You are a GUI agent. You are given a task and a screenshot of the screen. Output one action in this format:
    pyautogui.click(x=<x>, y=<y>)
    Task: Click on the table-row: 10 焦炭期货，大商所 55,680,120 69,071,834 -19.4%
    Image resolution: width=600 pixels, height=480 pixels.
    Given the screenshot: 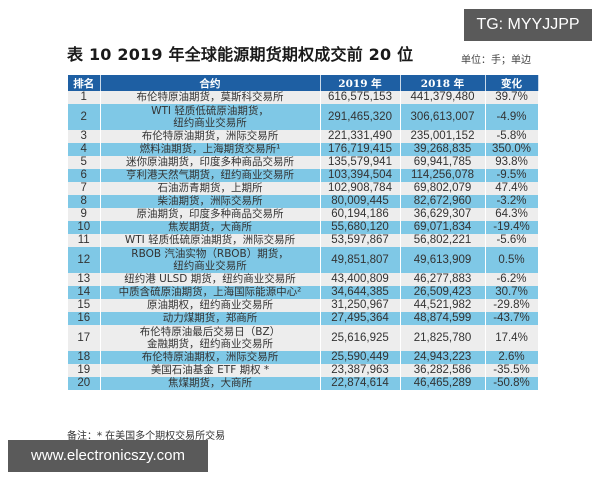 What is the action you would take?
    pyautogui.click(x=303, y=227)
    